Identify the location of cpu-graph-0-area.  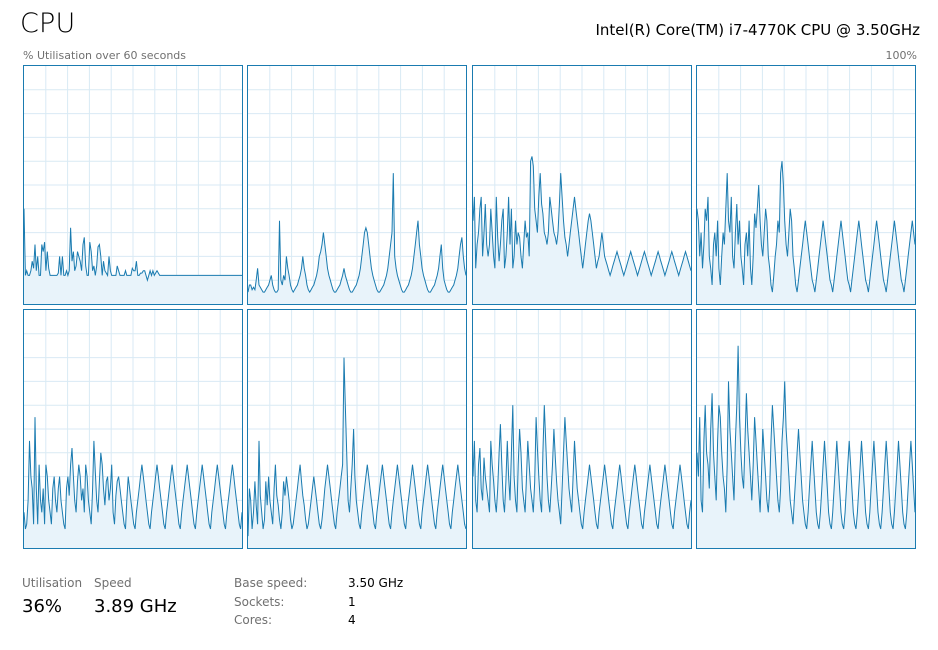
(133, 256).